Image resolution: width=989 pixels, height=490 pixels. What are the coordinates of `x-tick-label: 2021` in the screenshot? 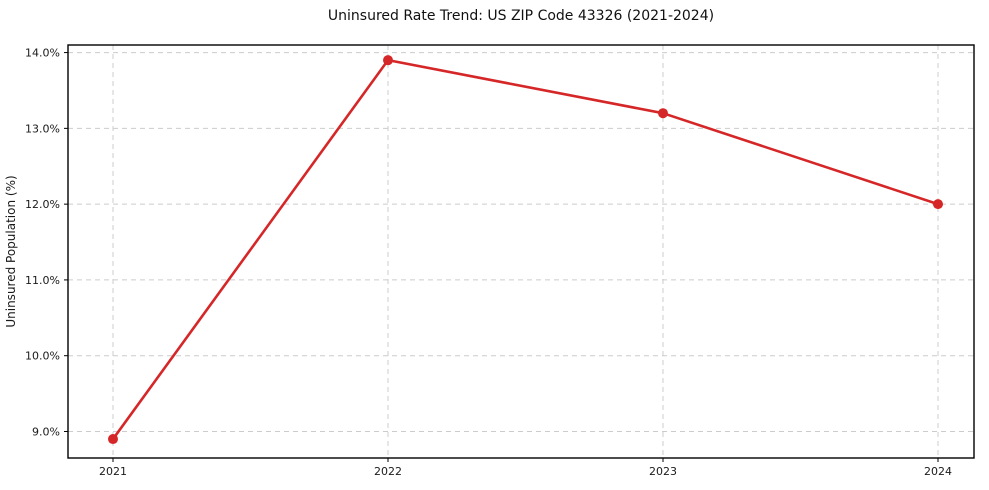 It's located at (113, 471).